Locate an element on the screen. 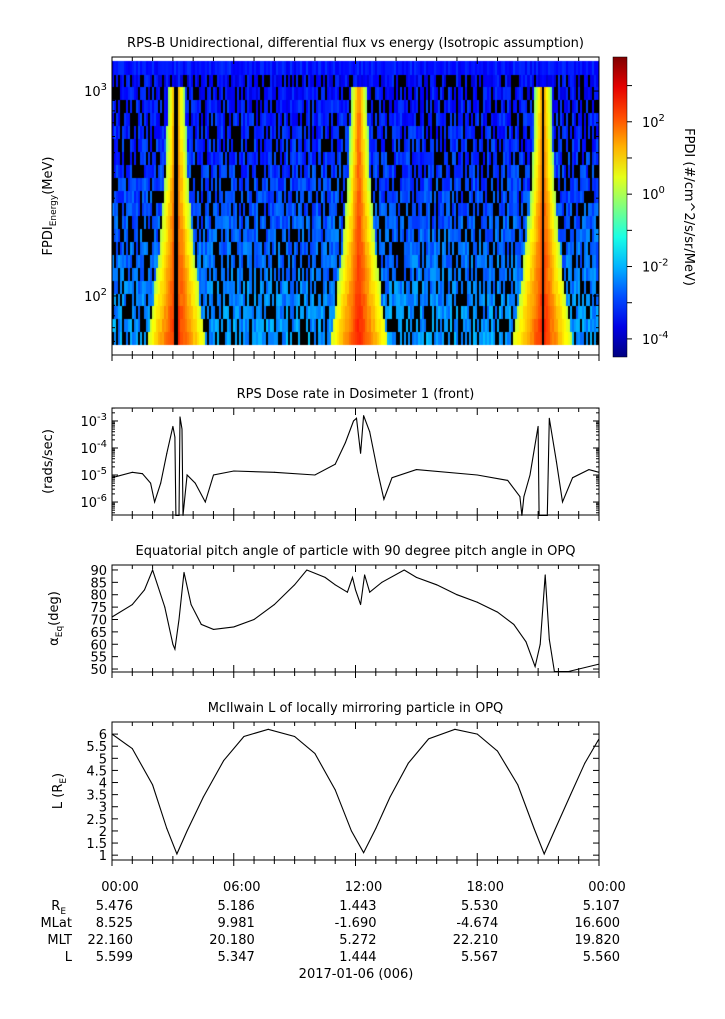 The image size is (725, 1019). tick-exponent: -5 is located at coordinates (102, 471).